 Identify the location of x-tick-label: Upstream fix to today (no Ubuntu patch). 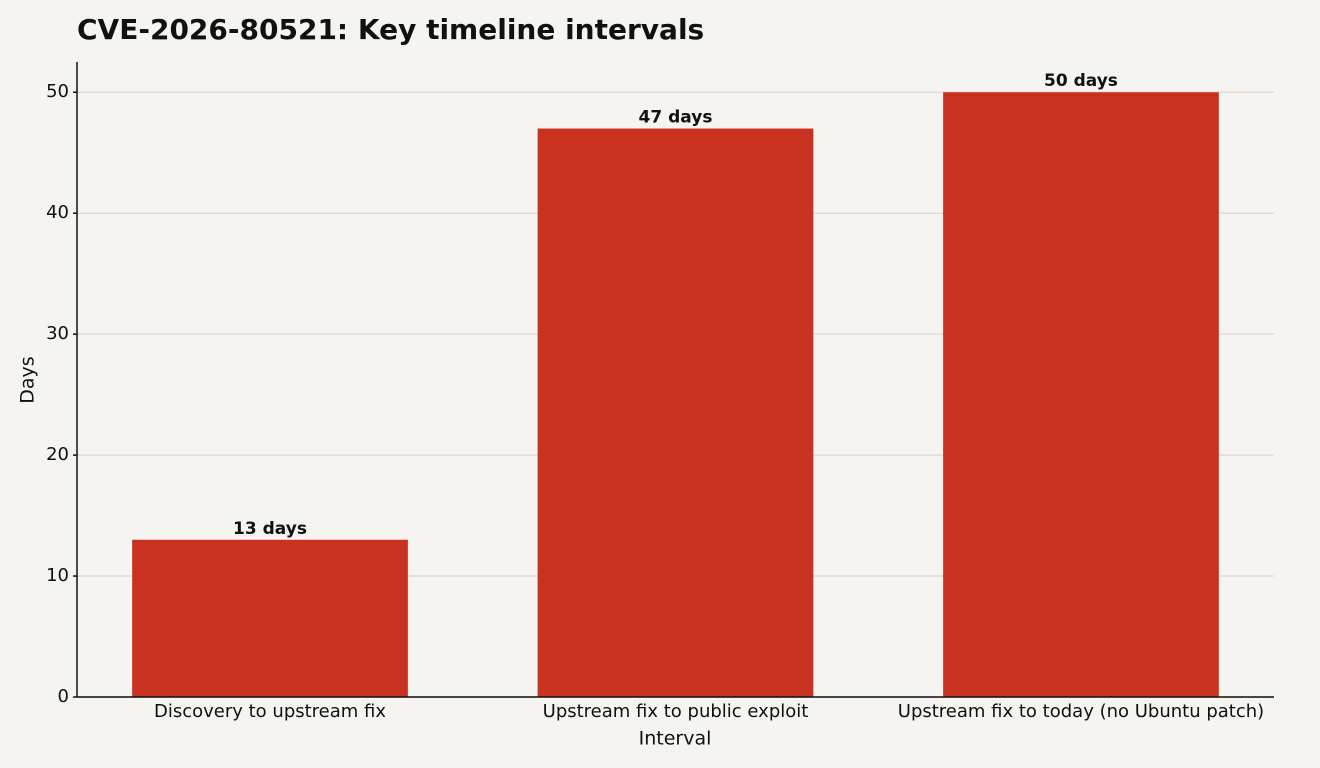
(1081, 711).